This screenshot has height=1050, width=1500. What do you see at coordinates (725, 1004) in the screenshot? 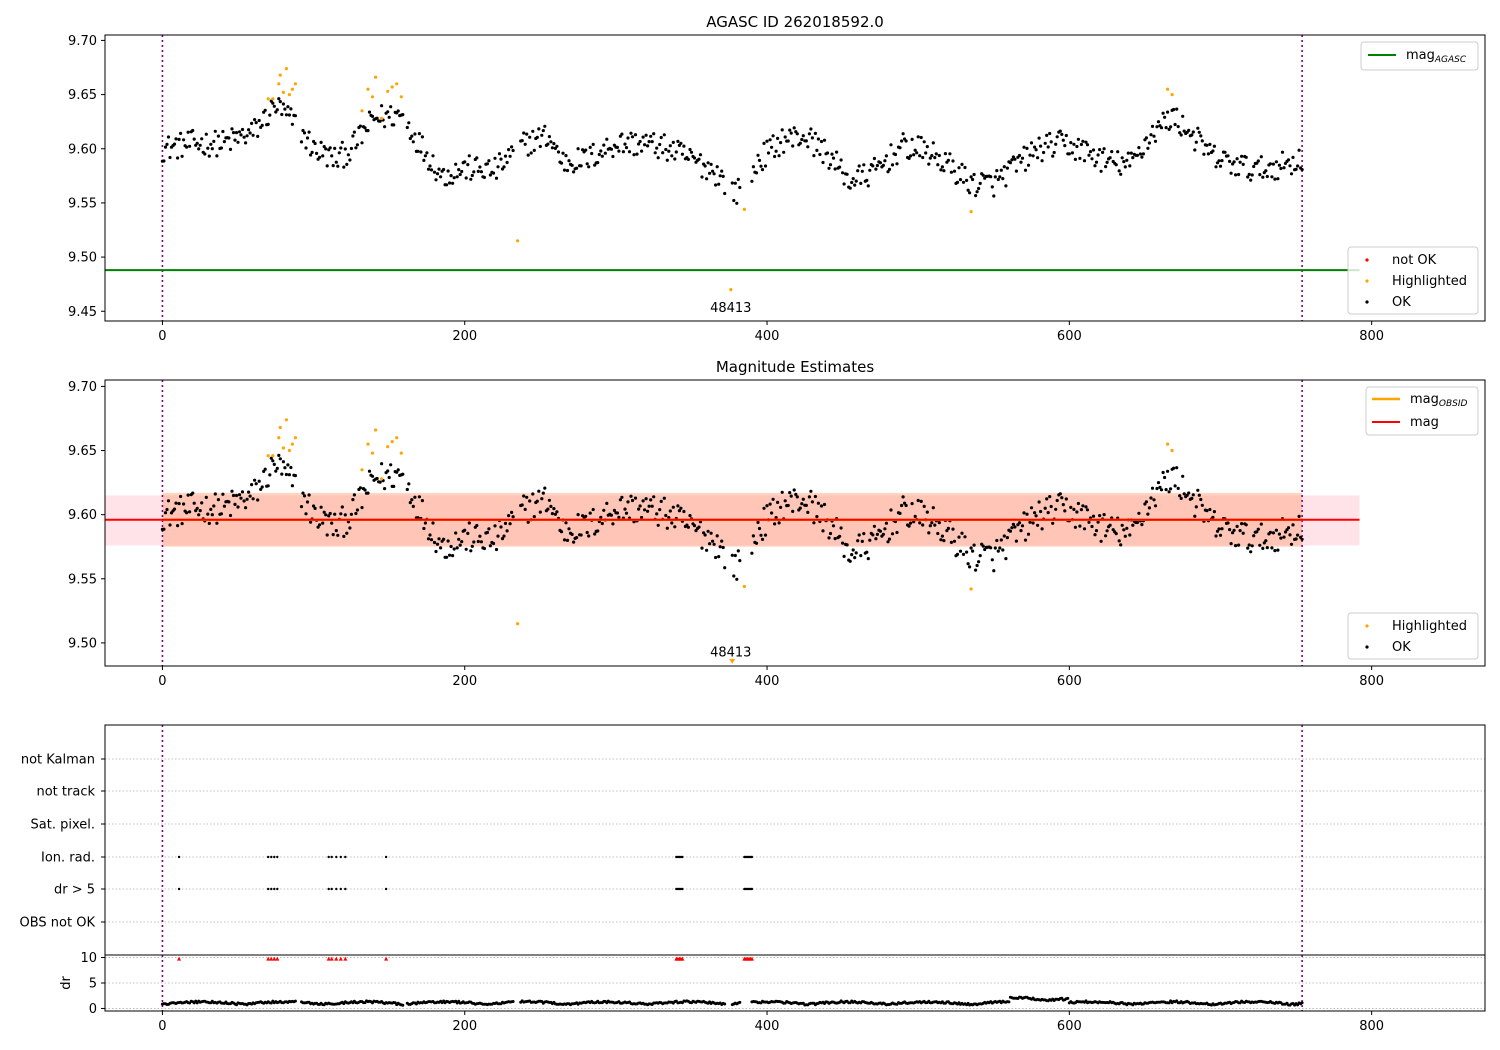
I see `dr-point` at bounding box center [725, 1004].